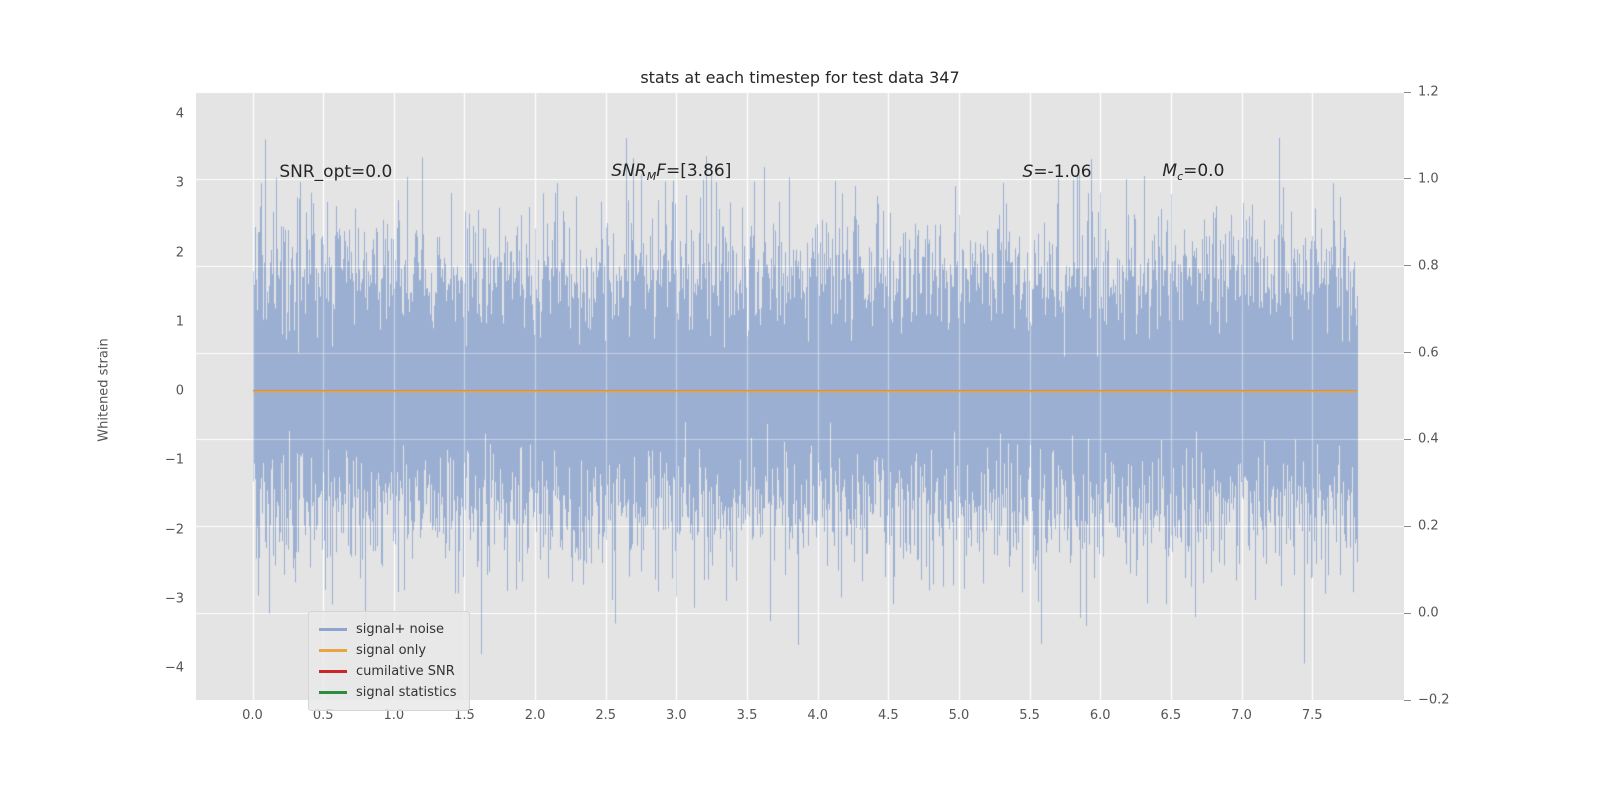  Describe the element at coordinates (405, 671) in the screenshot. I see `legend-label: cumilative SNR` at that location.